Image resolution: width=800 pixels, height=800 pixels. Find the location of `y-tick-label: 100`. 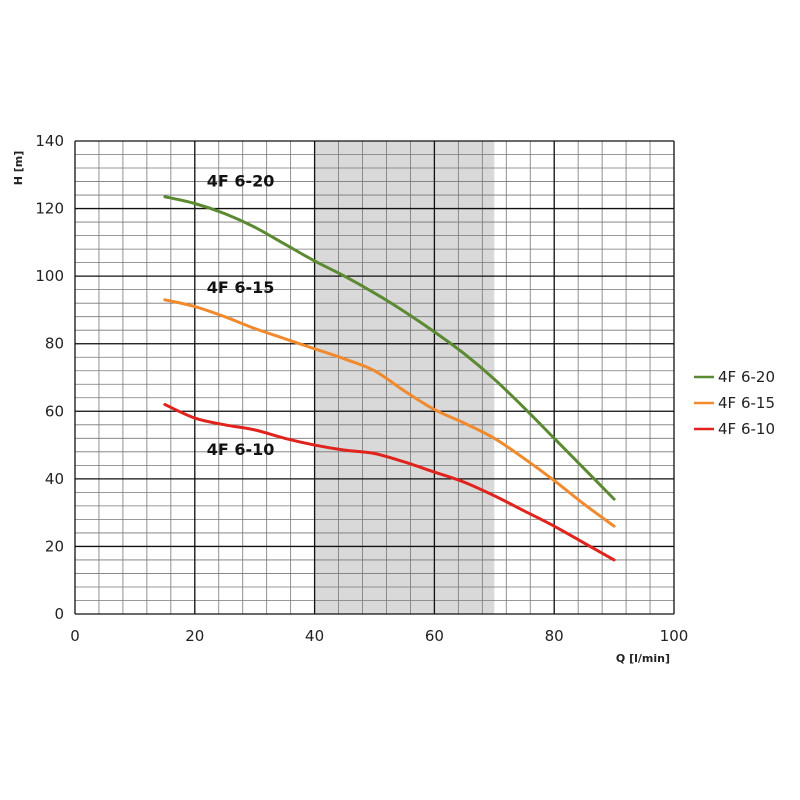

y-tick-label: 100 is located at coordinates (49, 276).